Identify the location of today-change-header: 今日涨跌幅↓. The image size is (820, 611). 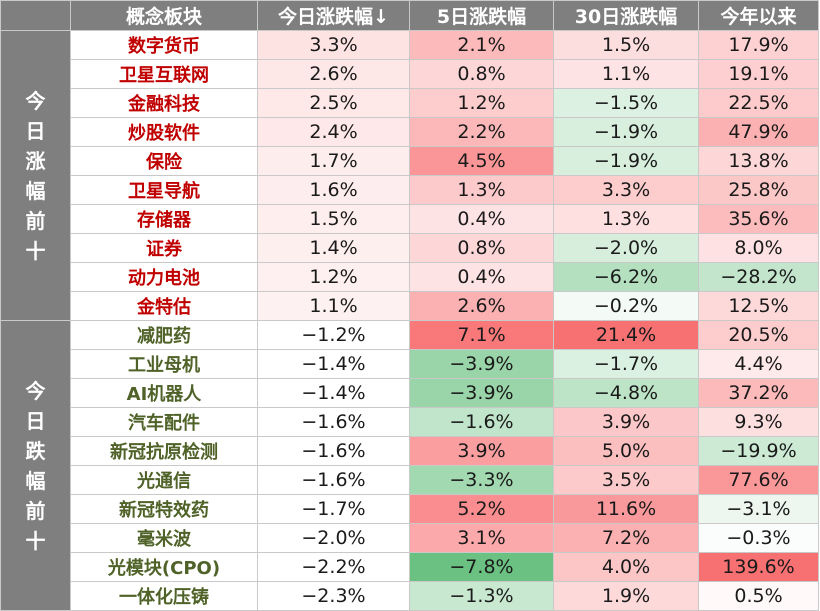
(333, 15).